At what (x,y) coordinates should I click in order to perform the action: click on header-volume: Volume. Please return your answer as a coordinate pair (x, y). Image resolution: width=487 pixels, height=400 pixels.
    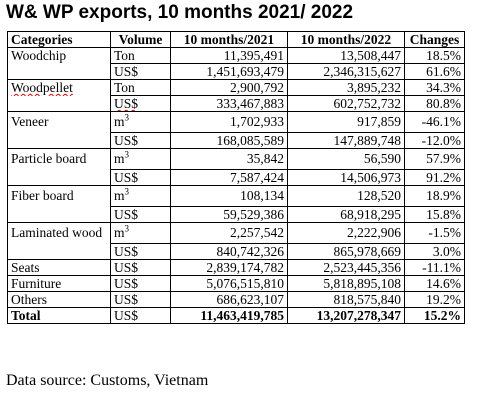
    Looking at the image, I should click on (140, 39).